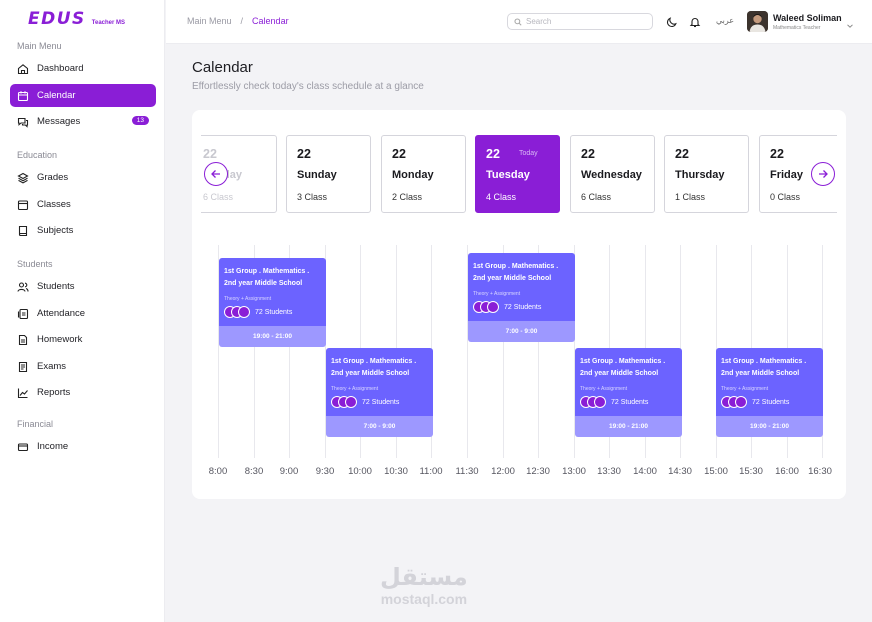 The height and width of the screenshot is (622, 872). Describe the element at coordinates (23, 447) in the screenshot. I see `wallet-icon` at that location.